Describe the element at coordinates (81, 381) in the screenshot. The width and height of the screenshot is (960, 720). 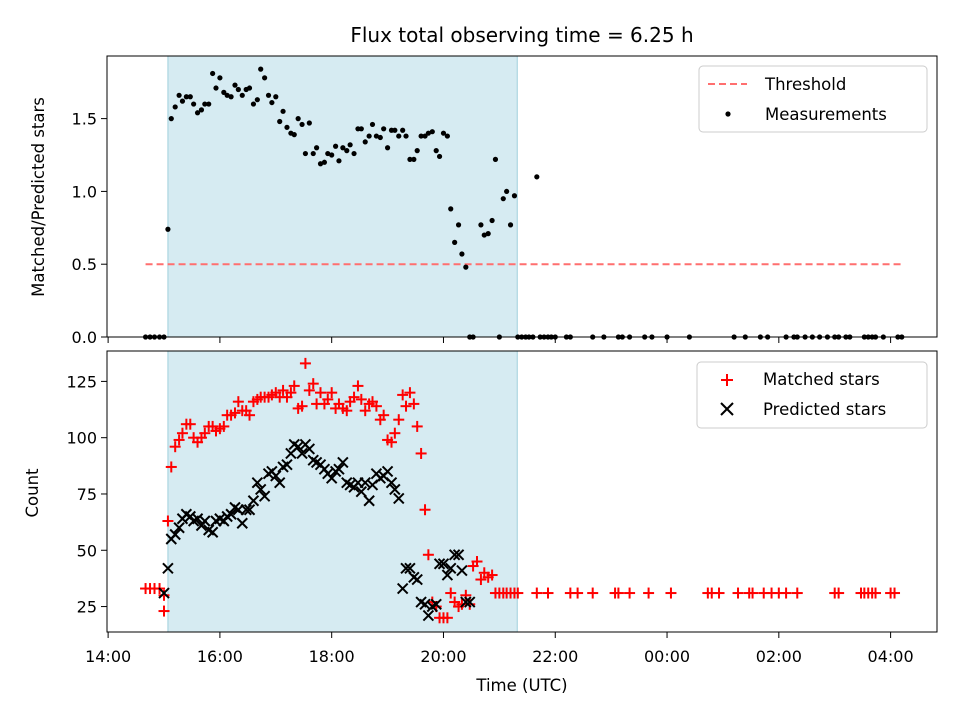
I see `bottom-ytick-label: 125` at that location.